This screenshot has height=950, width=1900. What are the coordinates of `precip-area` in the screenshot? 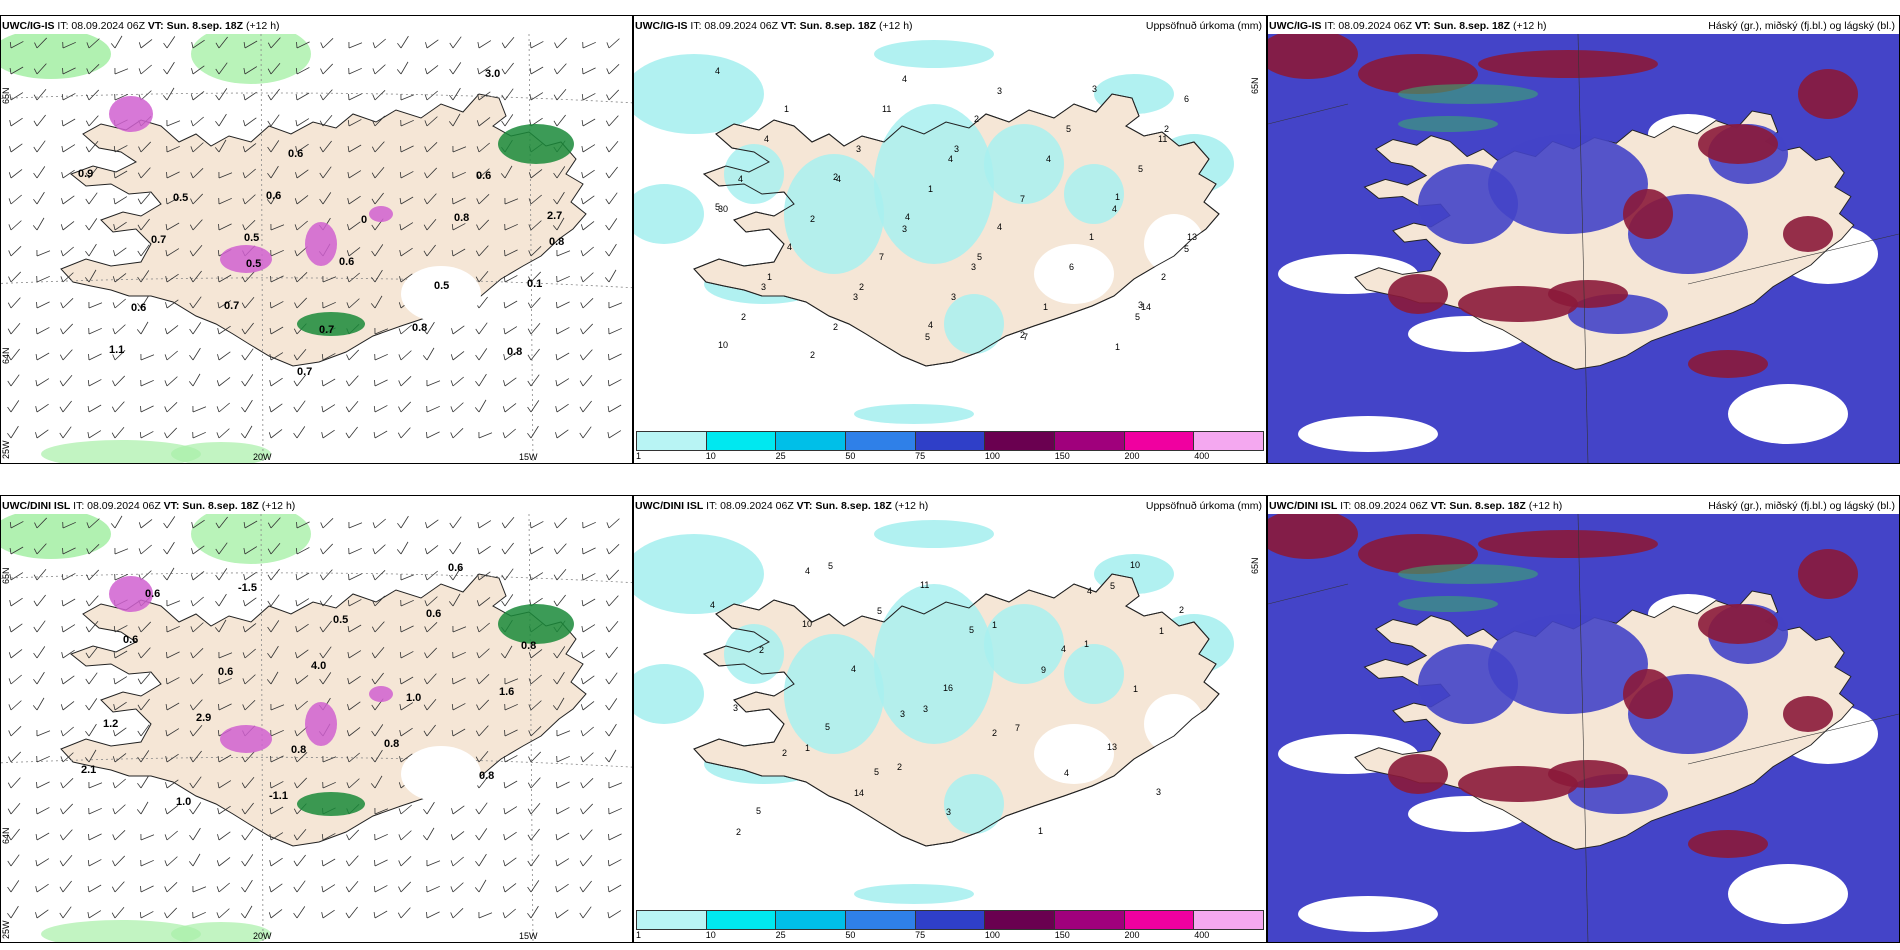 It's located at (221, 932).